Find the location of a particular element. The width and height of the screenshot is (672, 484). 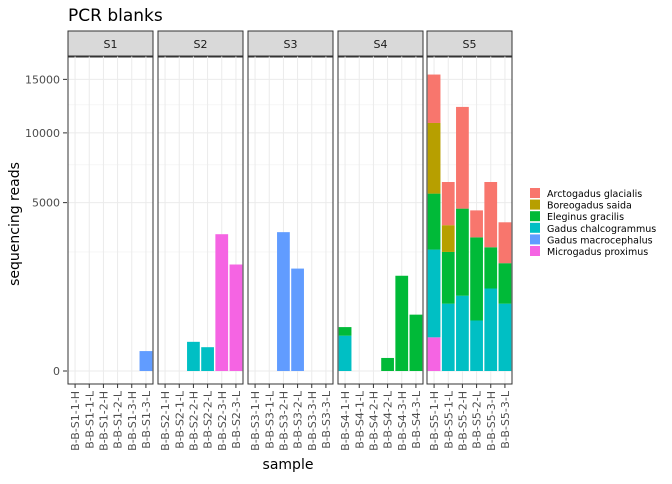

y-axis: 0 5000 10000 15000 is located at coordinates (46, 225).